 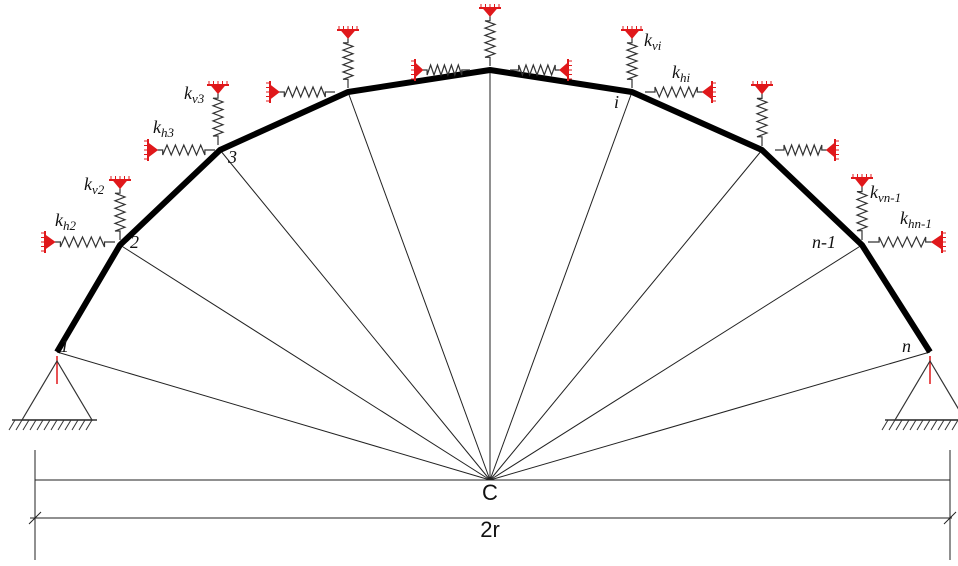 I want to click on spring-label: kv3, so click(x=194, y=94).